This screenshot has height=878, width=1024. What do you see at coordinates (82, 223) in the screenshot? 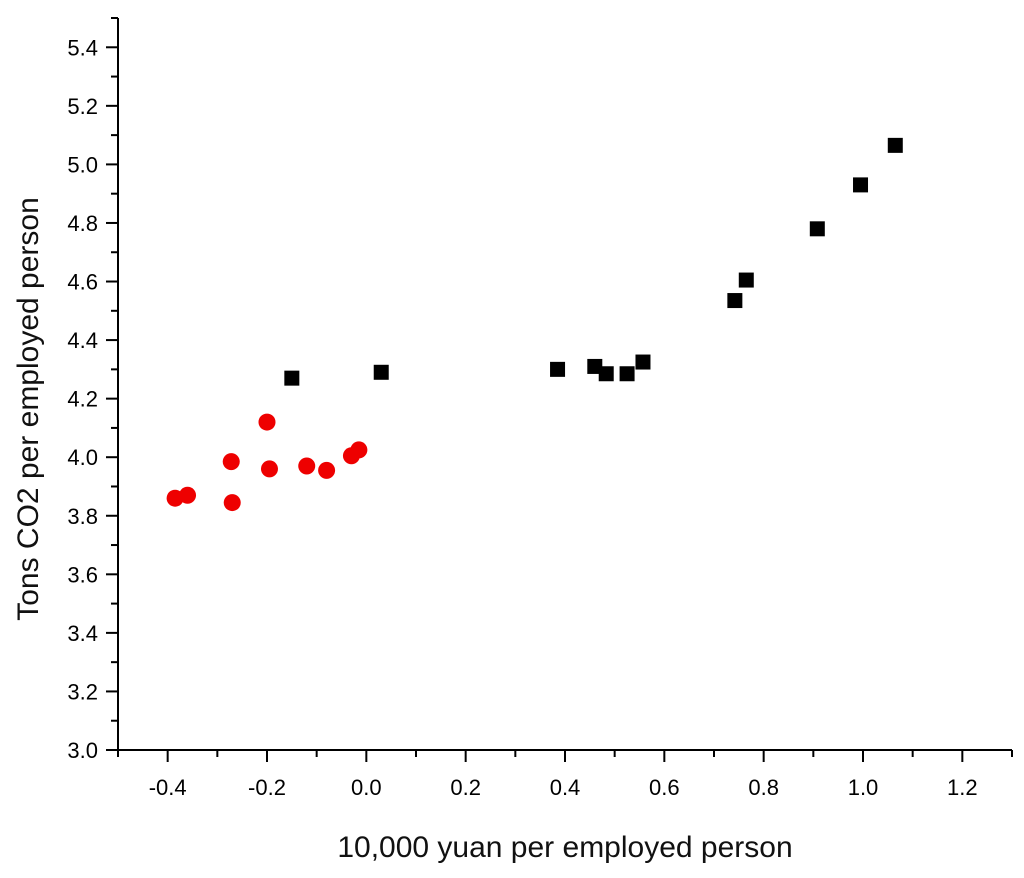
I see `y-tick-label: 4.8` at bounding box center [82, 223].